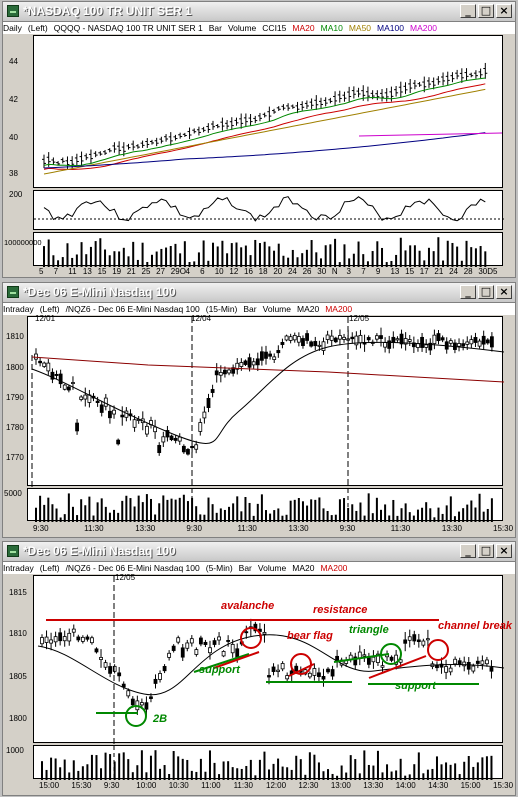  I want to click on x-tick-label: 11:00, so click(211, 785).